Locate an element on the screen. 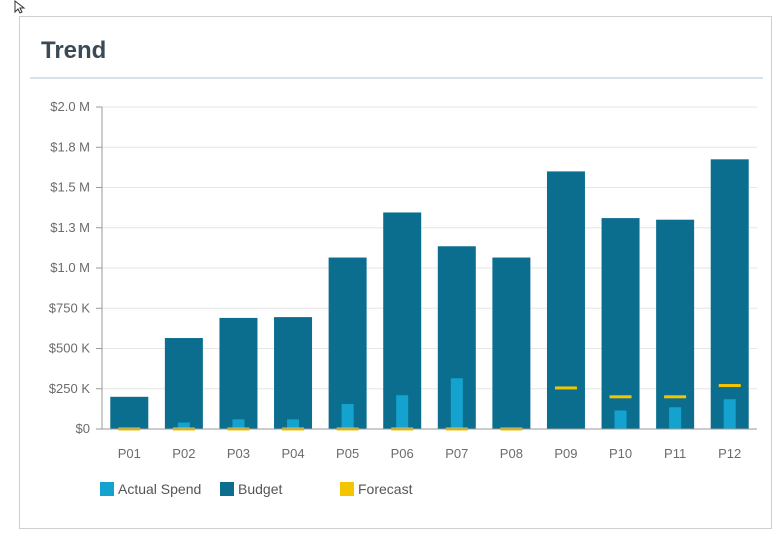 This screenshot has width=778, height=539. title-divider is located at coordinates (396, 78).